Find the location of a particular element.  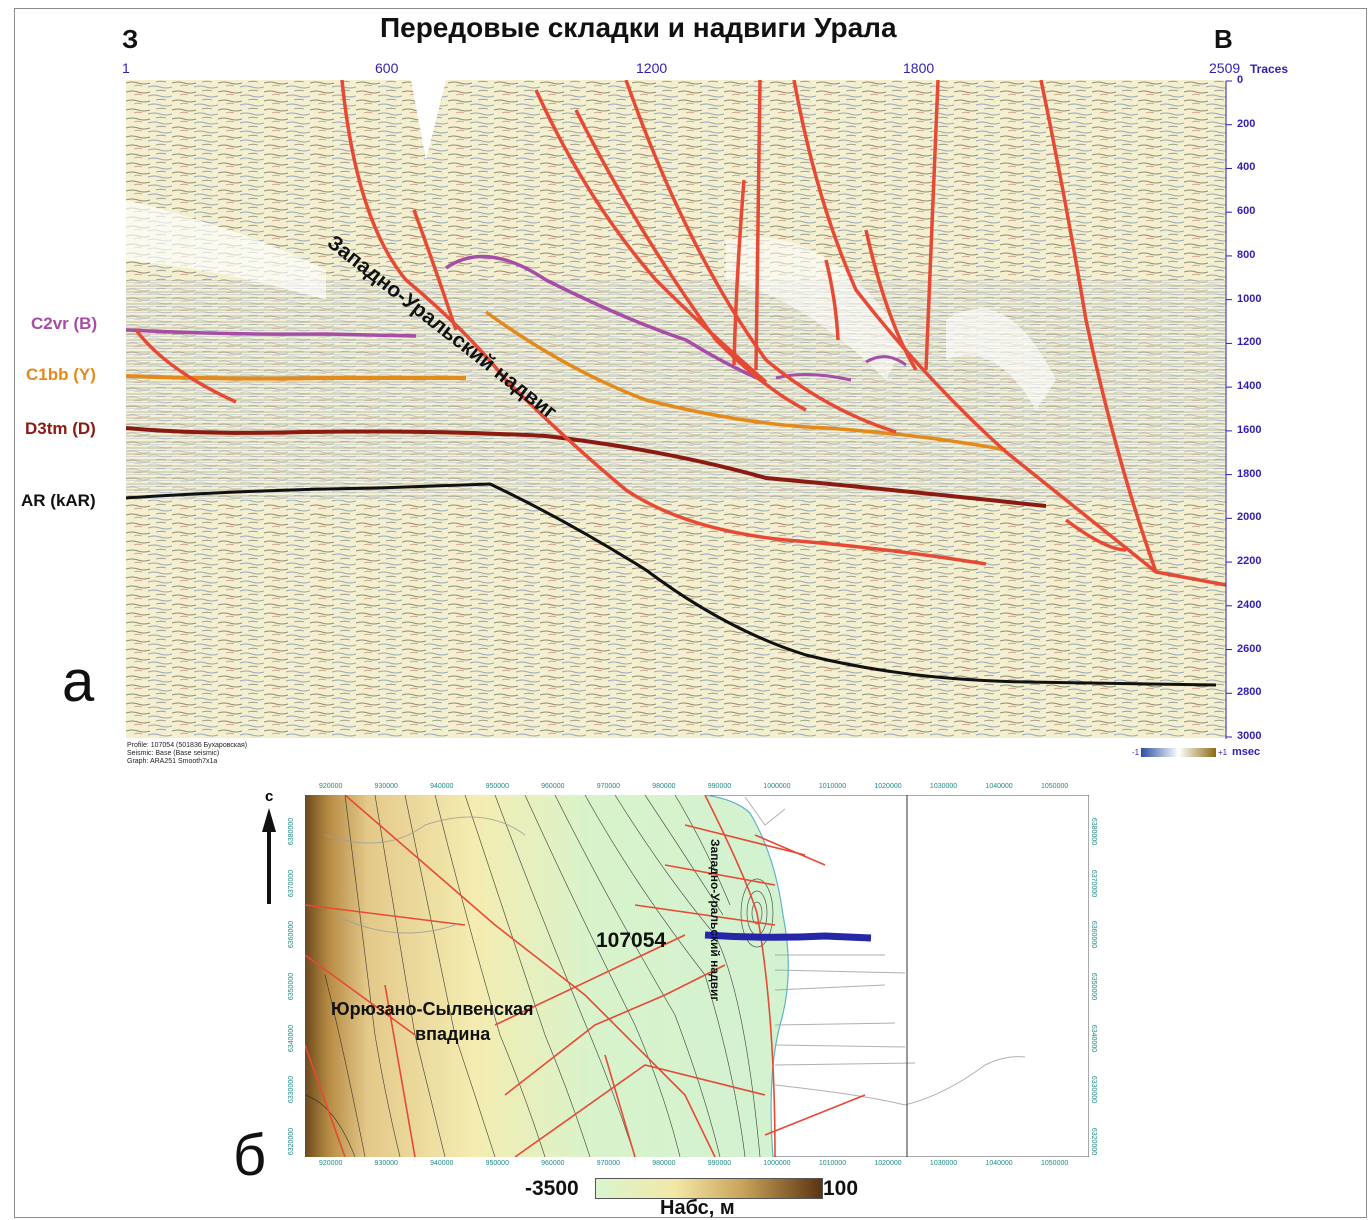

legend-label: Набс, м is located at coordinates (697, 1208).